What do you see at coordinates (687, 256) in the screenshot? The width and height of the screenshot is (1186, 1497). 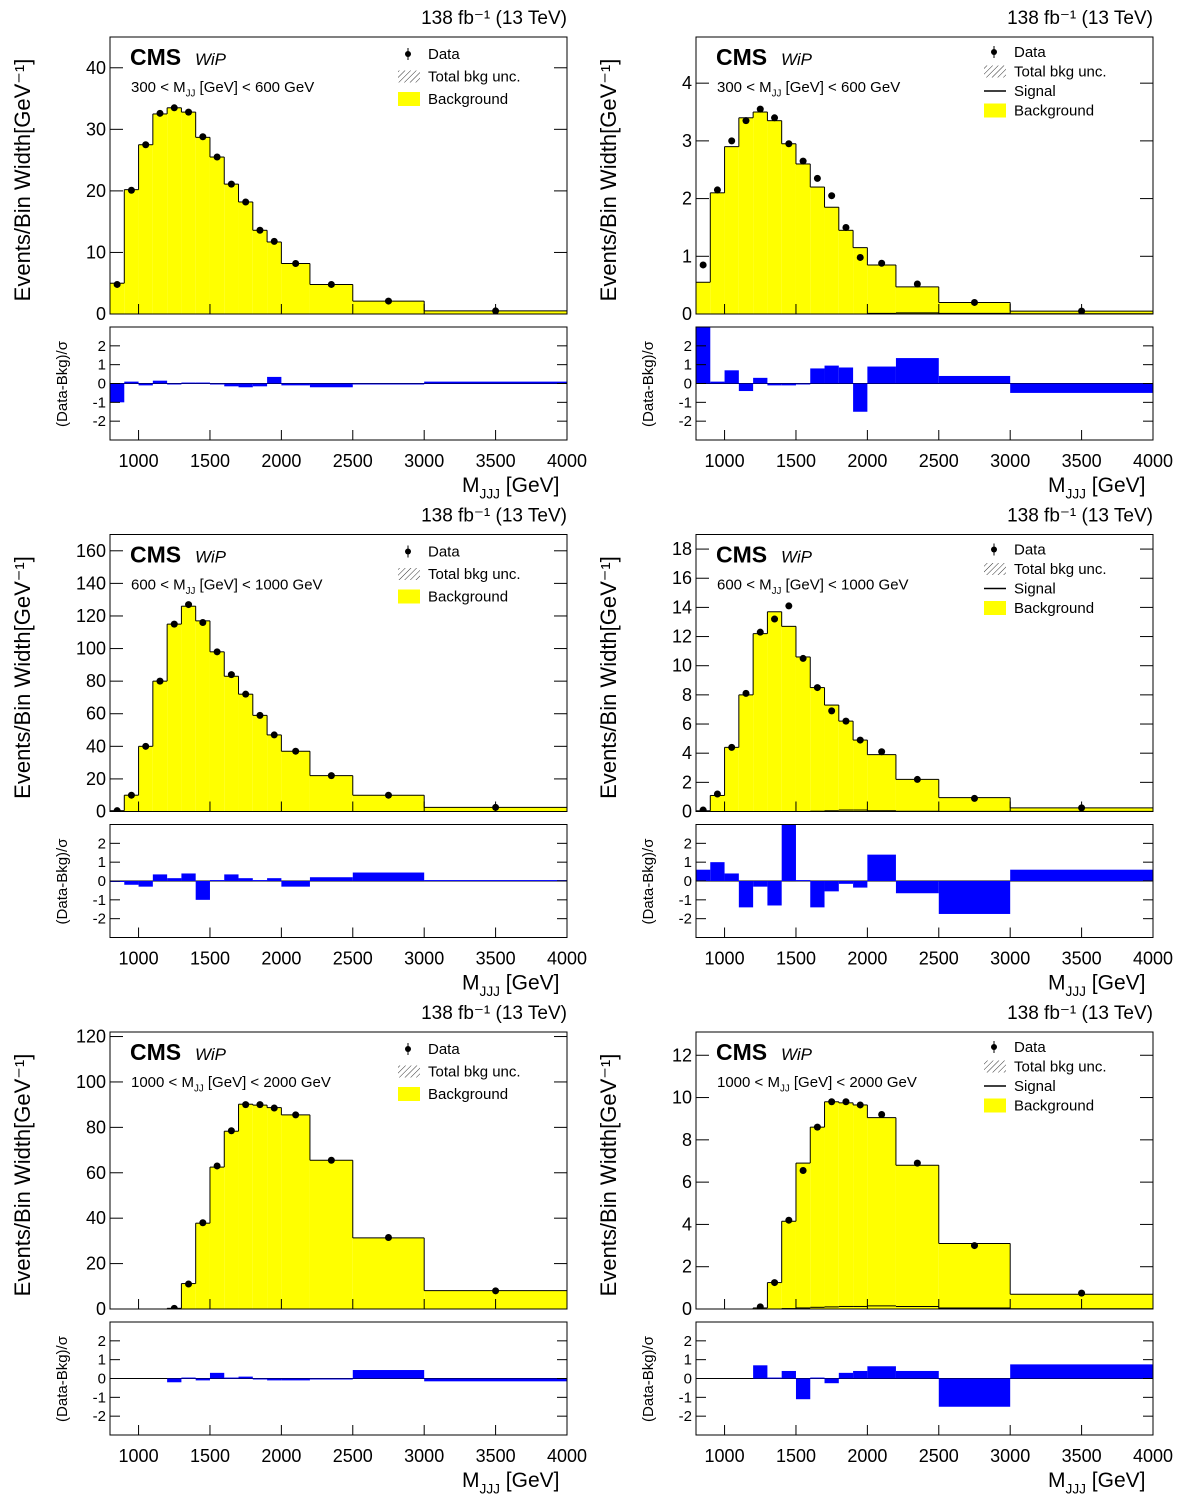 I see `y-tick-label: 1` at bounding box center [687, 256].